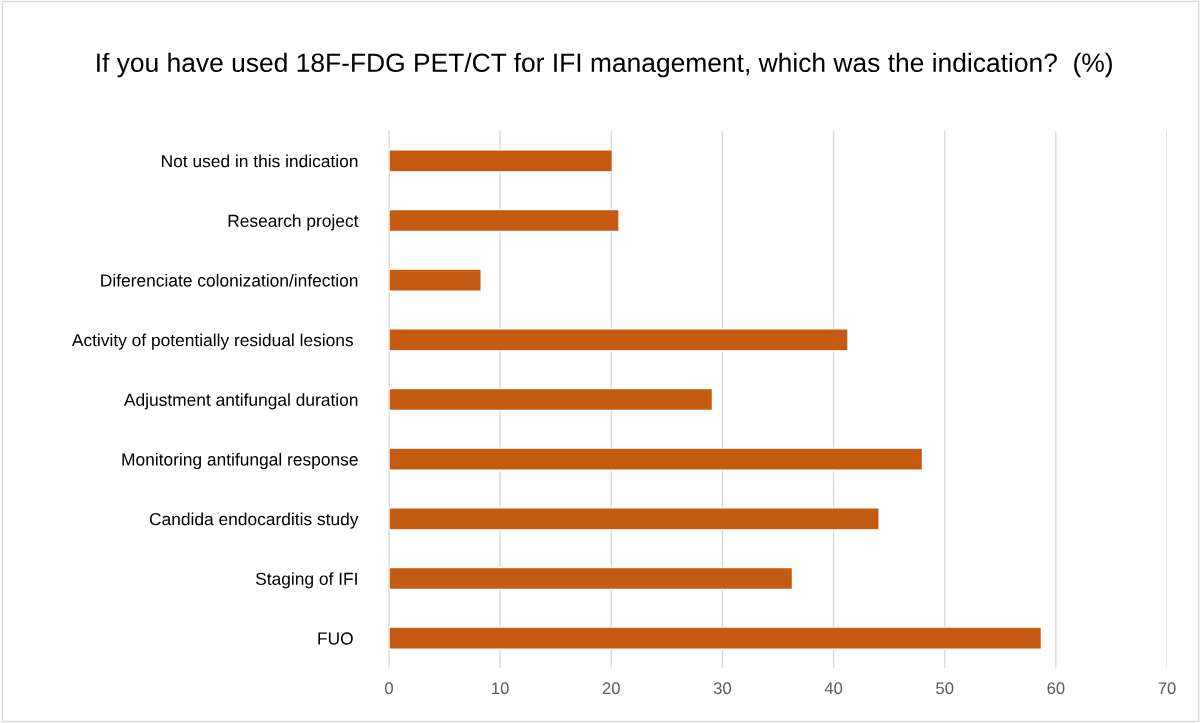 The width and height of the screenshot is (1201, 723). Describe the element at coordinates (604, 65) in the screenshot. I see `chart-title: If you have used 18F-FDG PET/CT for IFI management, which was the indication? (%)` at that location.